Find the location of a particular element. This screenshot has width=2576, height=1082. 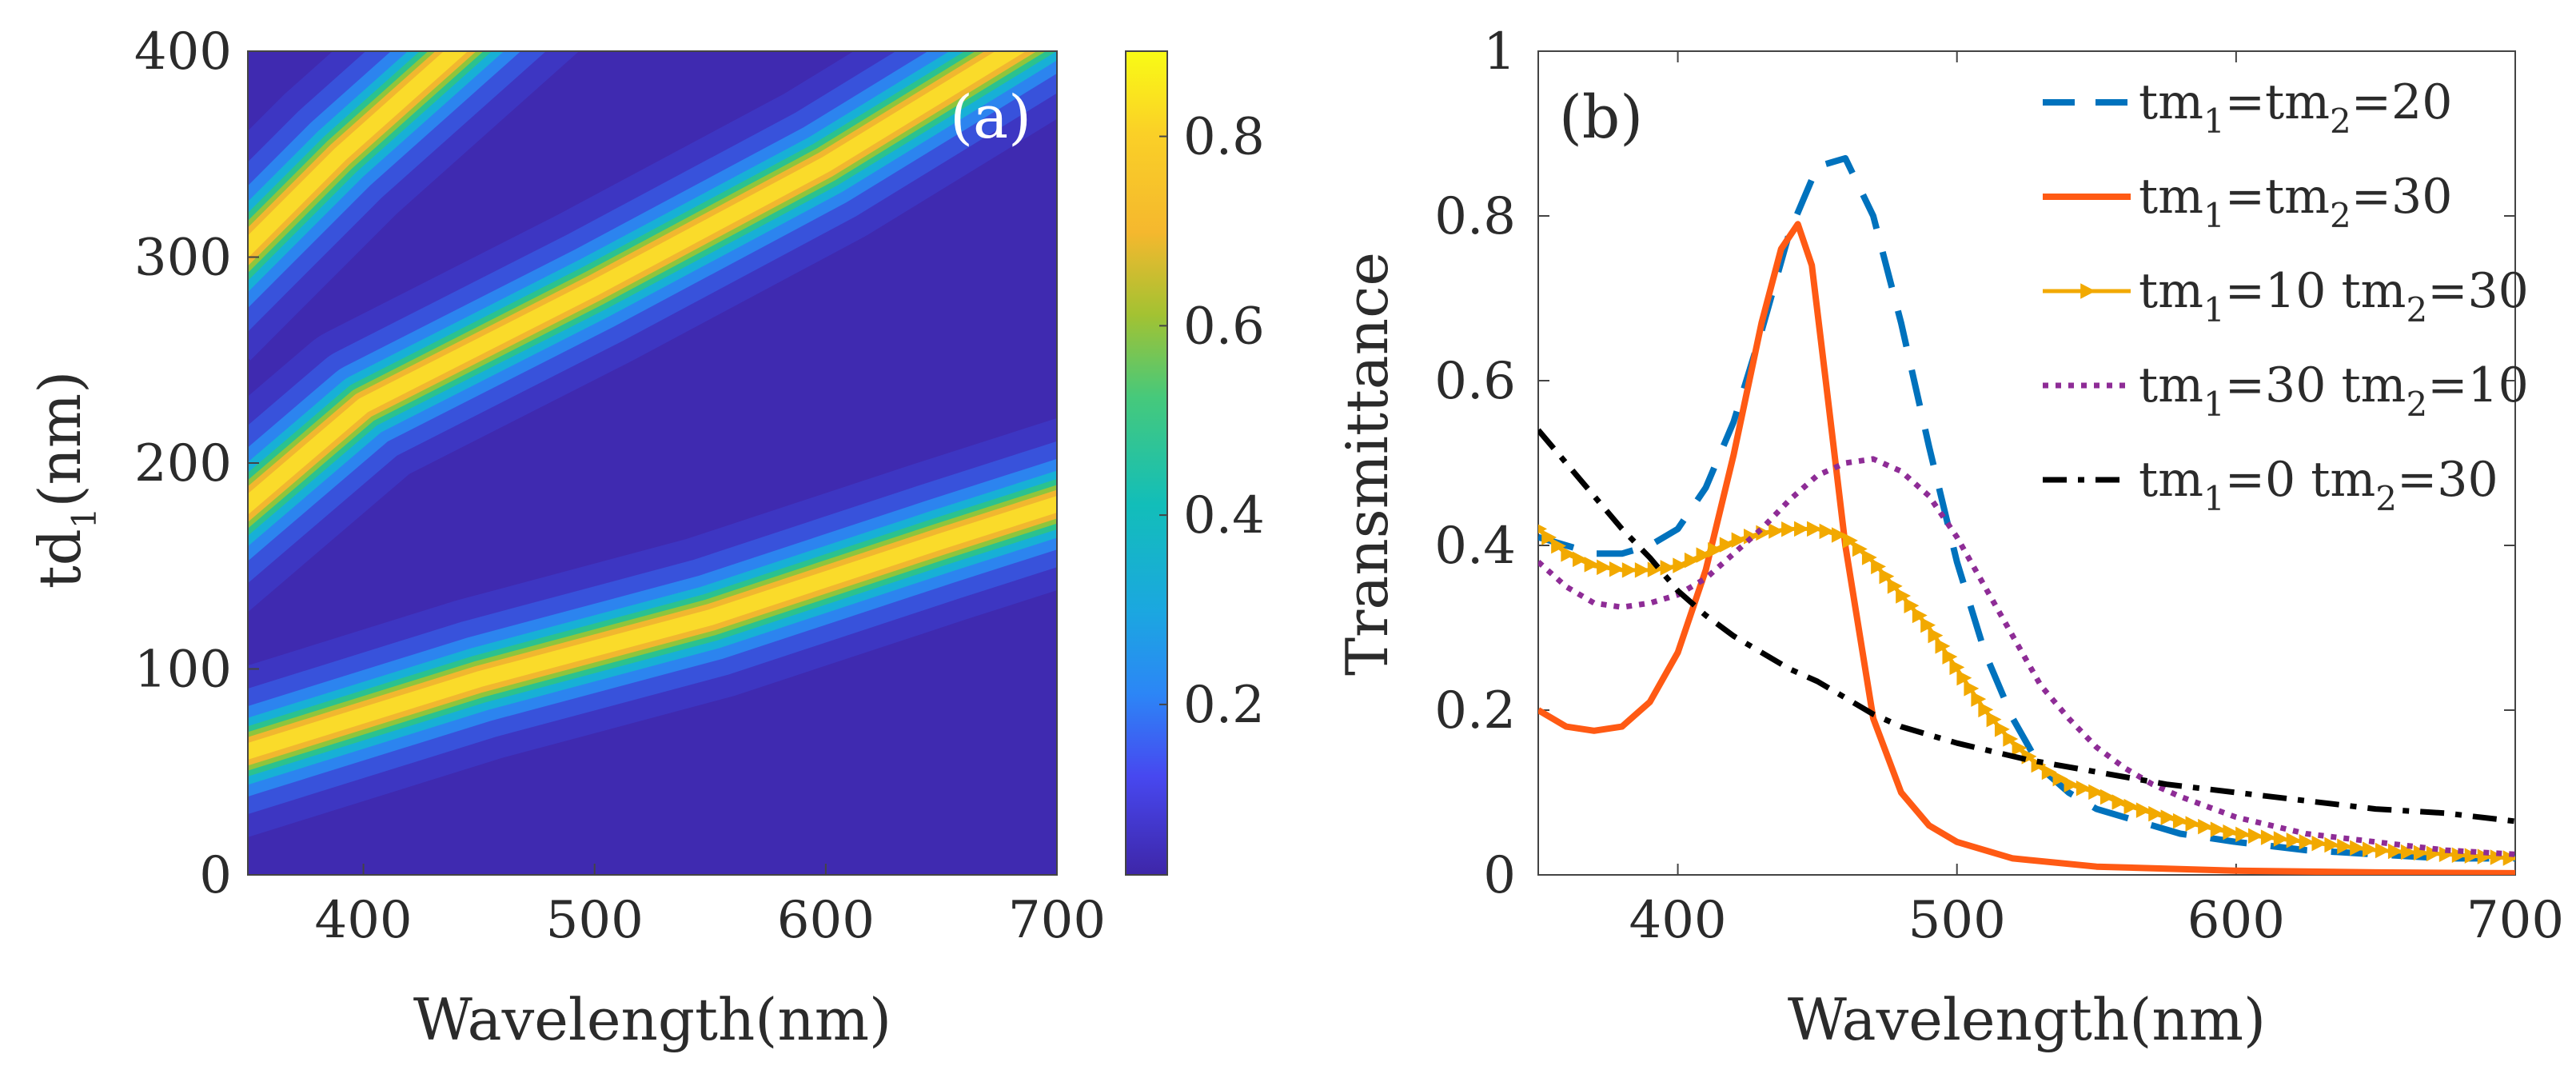

legend-label: tm1=tm2=20 is located at coordinates (2295, 107).